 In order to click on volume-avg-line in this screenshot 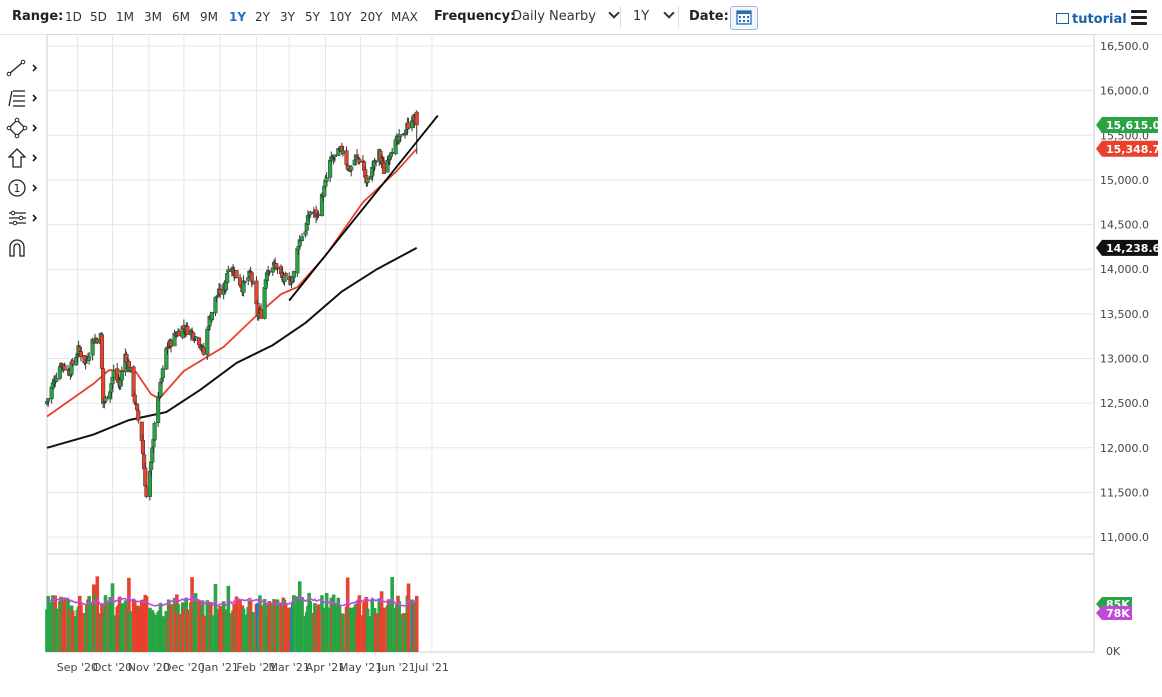, I will do `click(232, 600)`.